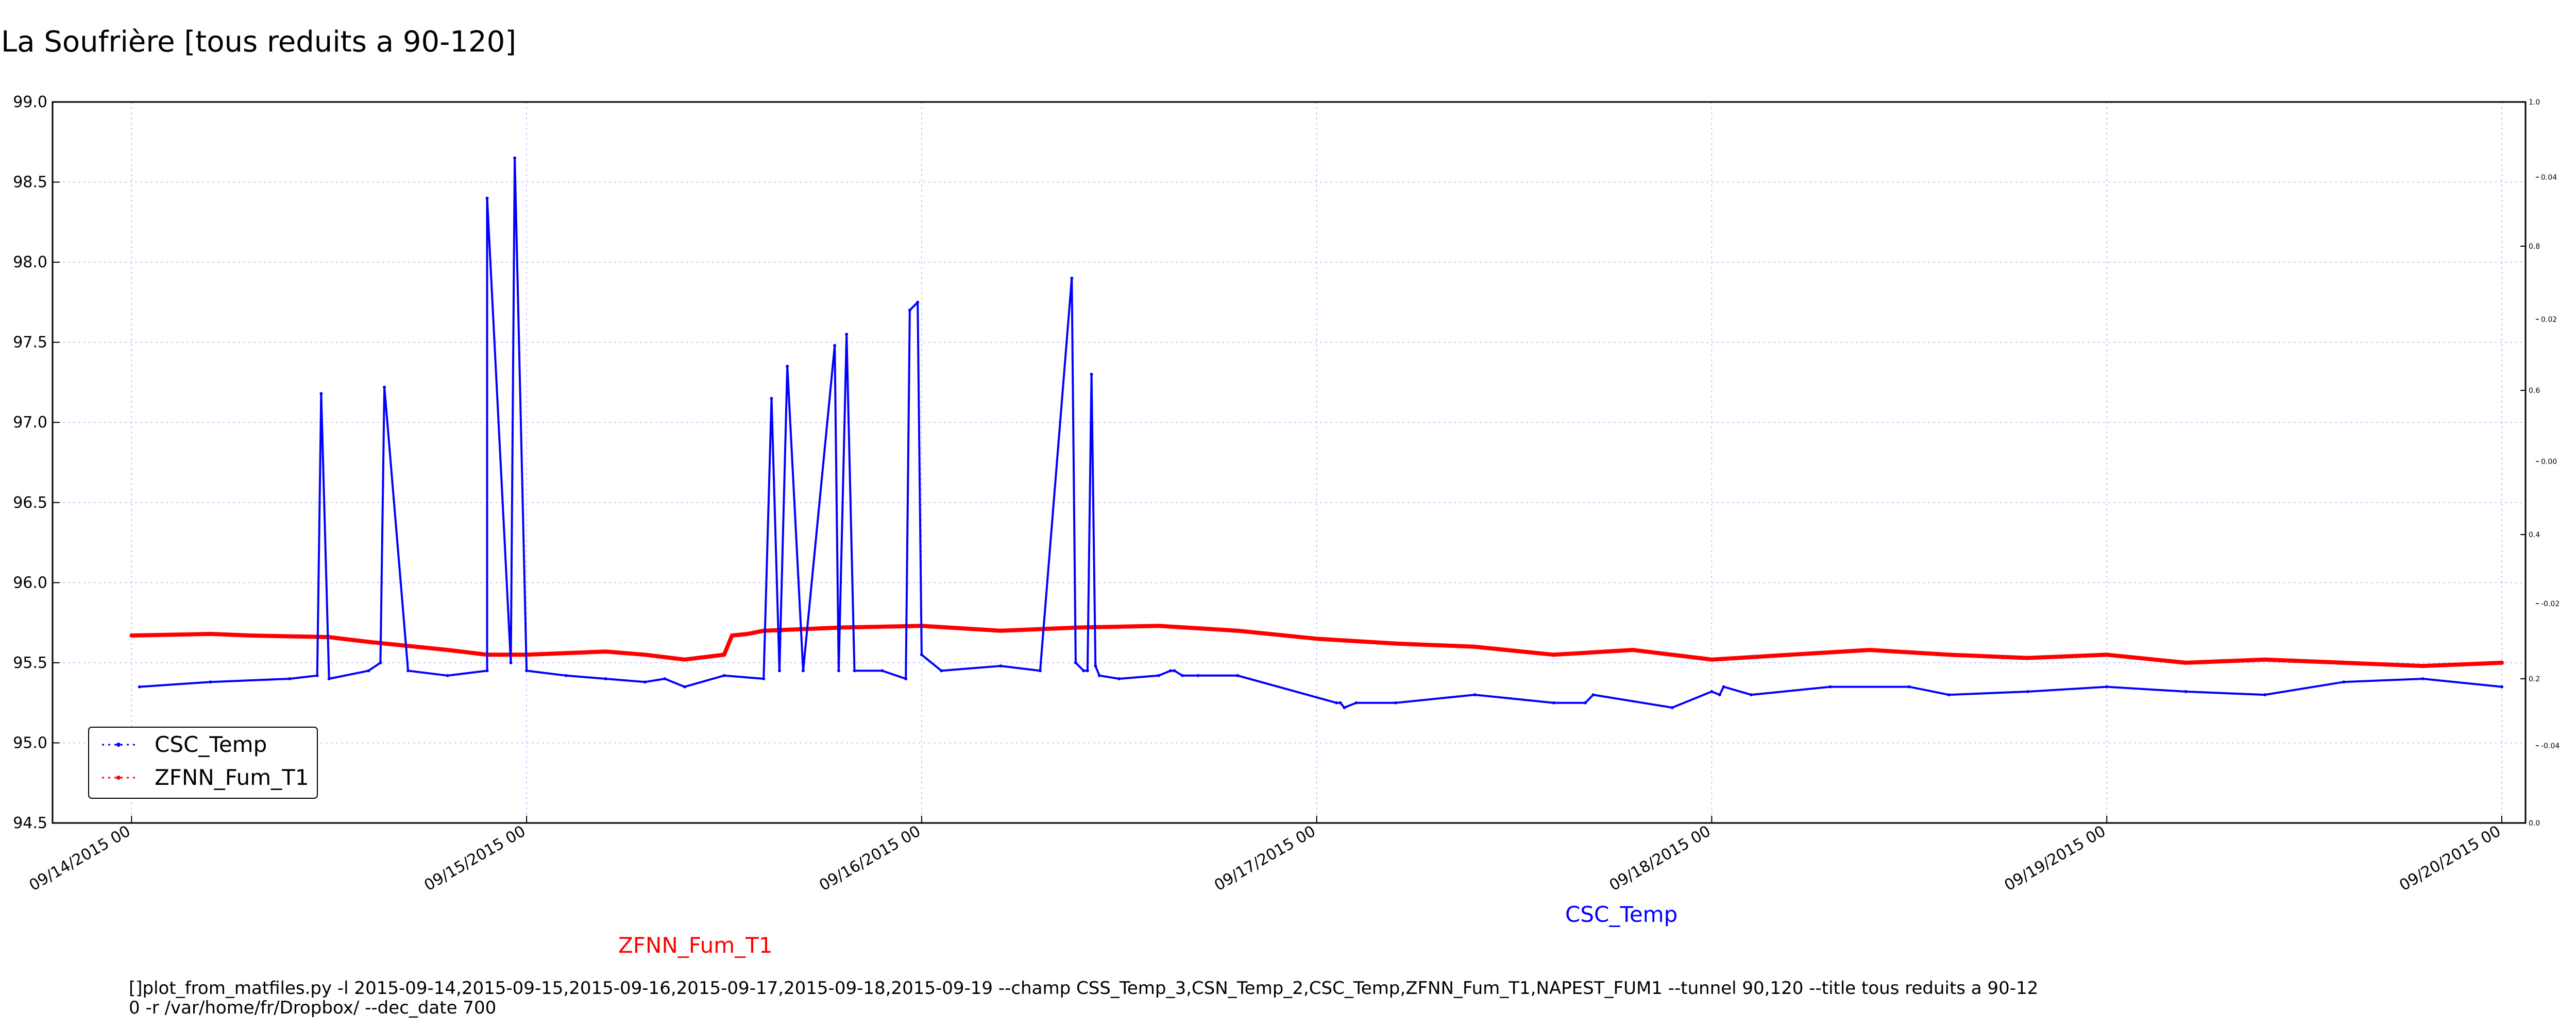  Describe the element at coordinates (30, 503) in the screenshot. I see `y-tick-label-4: 96.5` at that location.